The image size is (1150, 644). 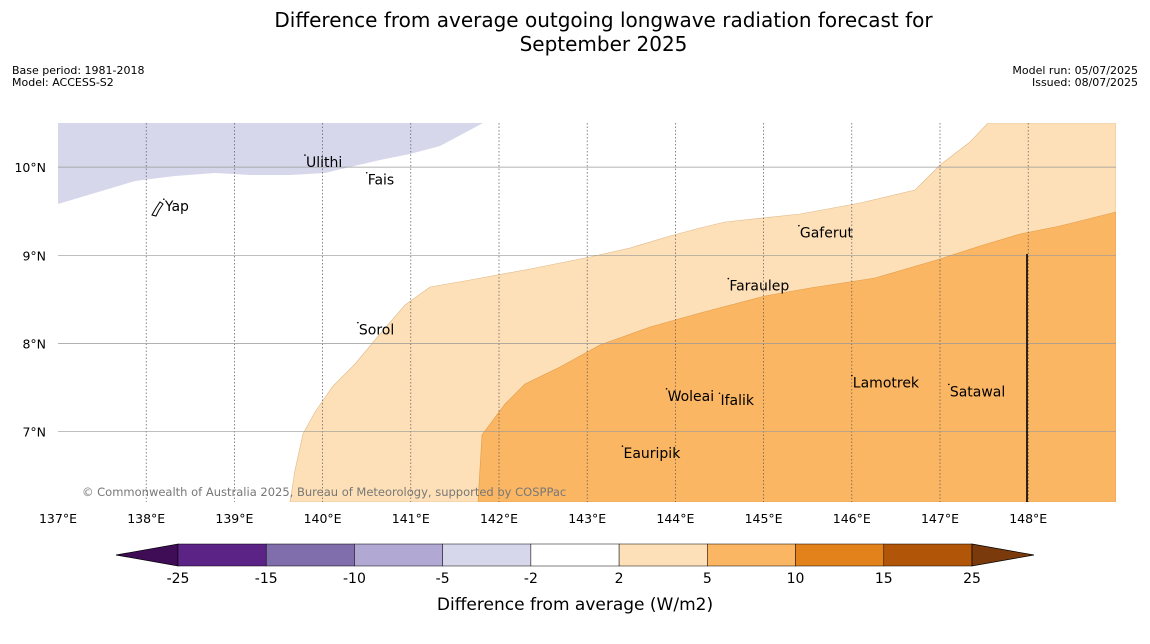 What do you see at coordinates (977, 392) in the screenshot?
I see `place-label: Satawal` at bounding box center [977, 392].